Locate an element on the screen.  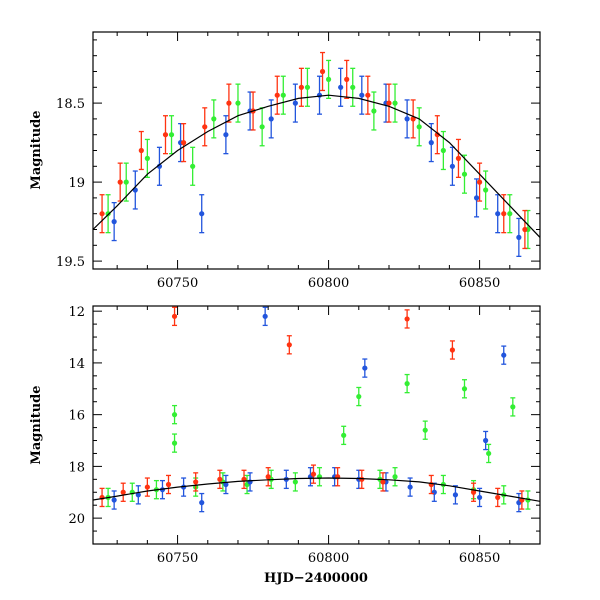
y-tick-label: 19 is located at coordinates (76, 183).